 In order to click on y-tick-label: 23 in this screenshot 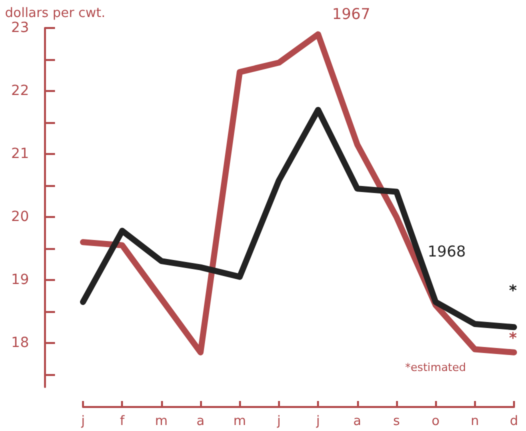, I will do `click(20, 28)`.